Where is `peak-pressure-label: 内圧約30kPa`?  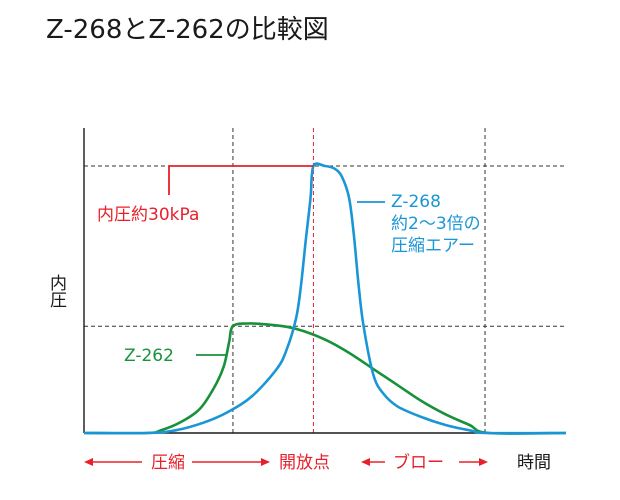 peak-pressure-label: 内圧約30kPa is located at coordinates (148, 215).